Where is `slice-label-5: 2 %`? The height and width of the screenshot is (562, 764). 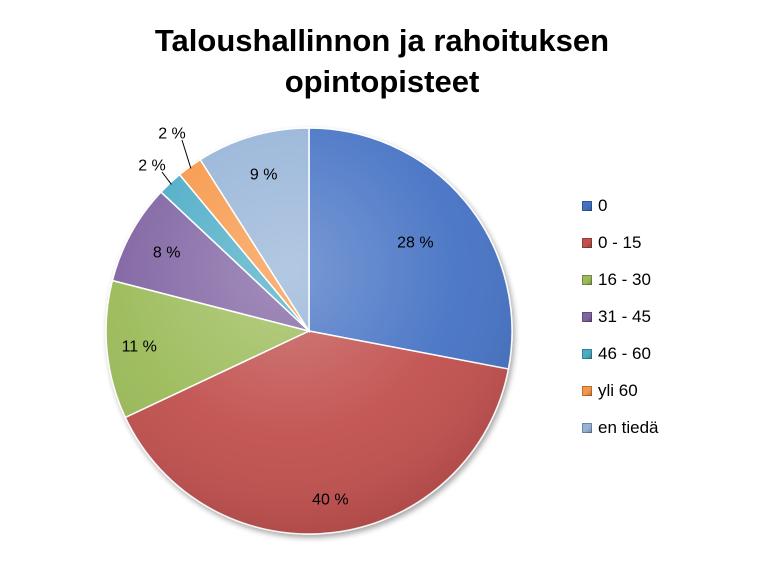 slice-label-5: 2 % is located at coordinates (172, 134).